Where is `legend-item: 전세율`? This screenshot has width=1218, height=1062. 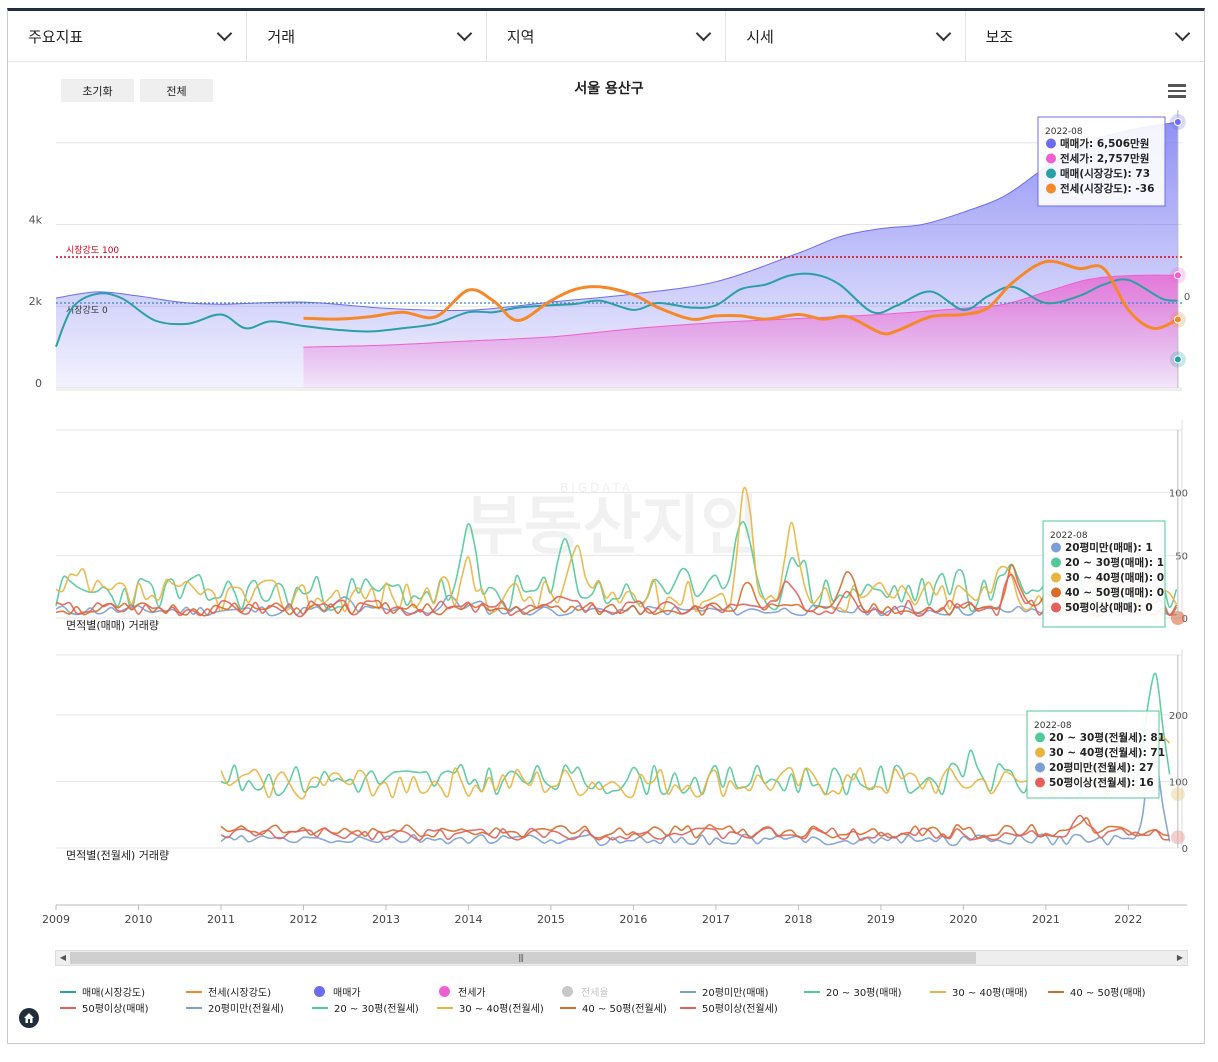
legend-item: 전세율 is located at coordinates (584, 991).